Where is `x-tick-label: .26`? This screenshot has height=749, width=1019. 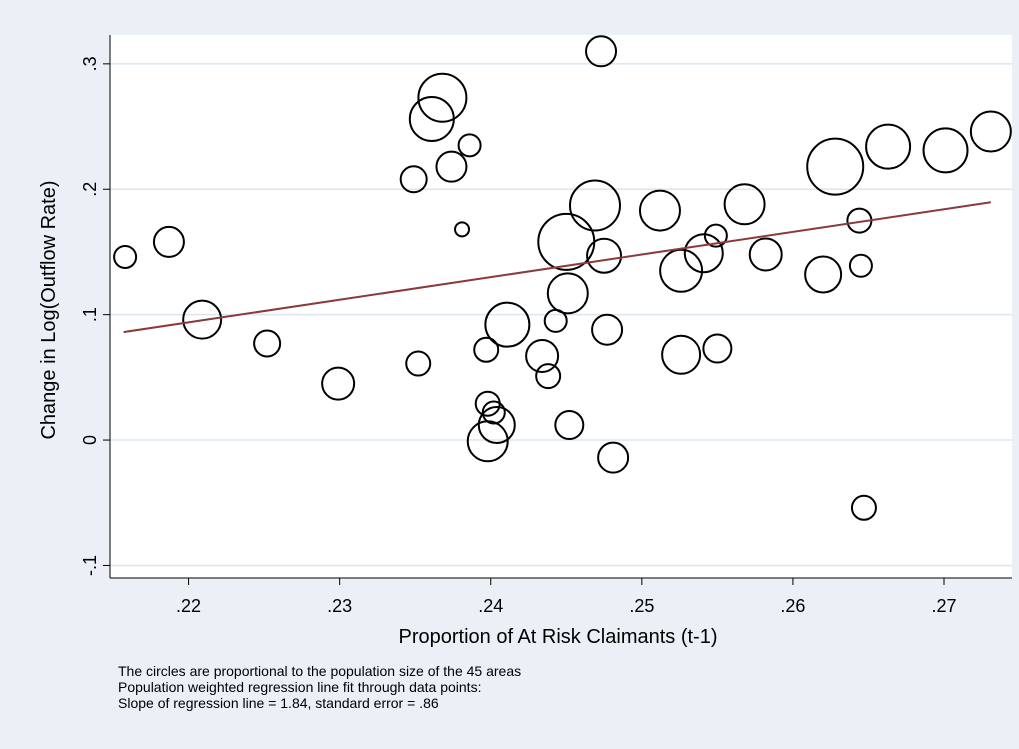 x-tick-label: .26 is located at coordinates (792, 606).